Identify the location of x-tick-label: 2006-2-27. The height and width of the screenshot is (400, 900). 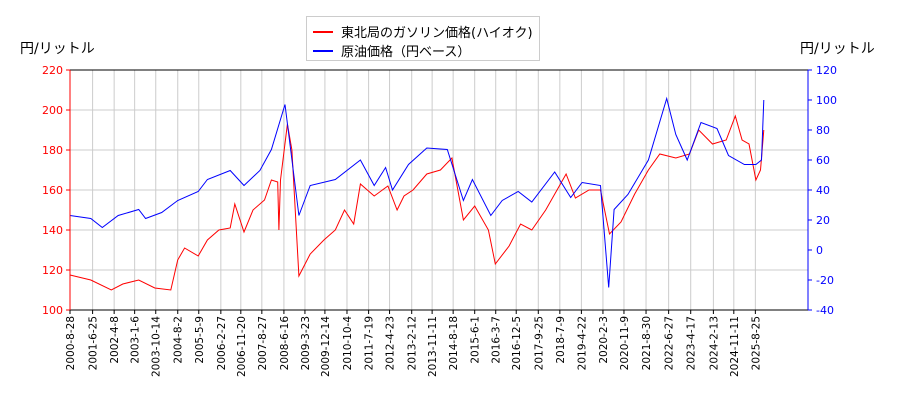
(222, 343).